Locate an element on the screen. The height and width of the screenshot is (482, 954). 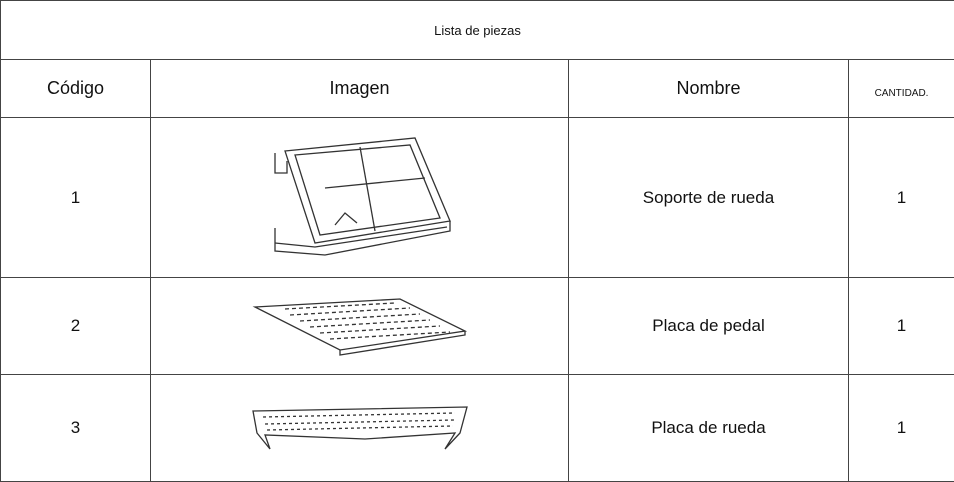
header-cell: Nombre is located at coordinates (709, 89).